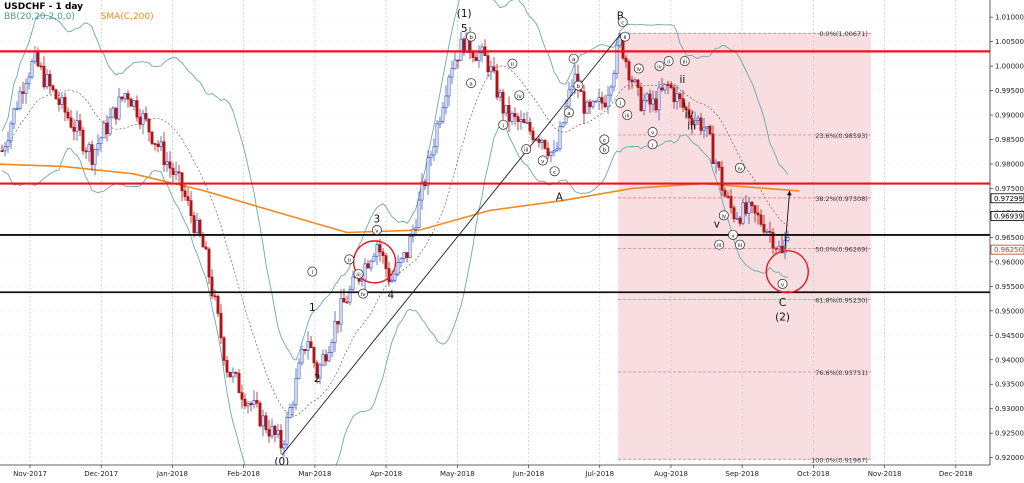  What do you see at coordinates (568, 114) in the screenshot?
I see `wave-label: a` at bounding box center [568, 114].